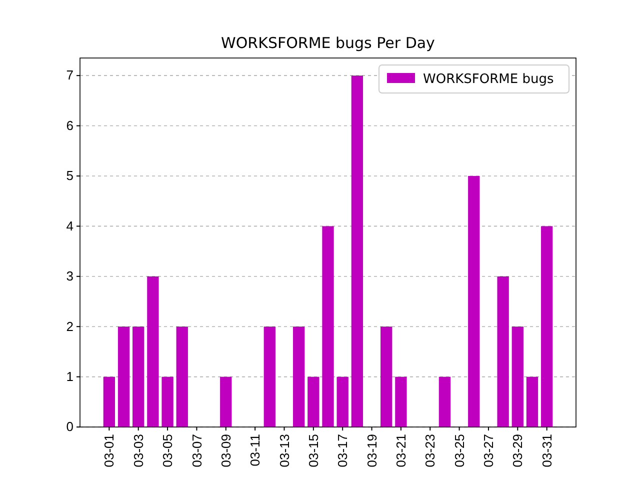 The width and height of the screenshot is (640, 480). What do you see at coordinates (488, 451) in the screenshot?
I see `x-tick-label: 03-27` at bounding box center [488, 451].